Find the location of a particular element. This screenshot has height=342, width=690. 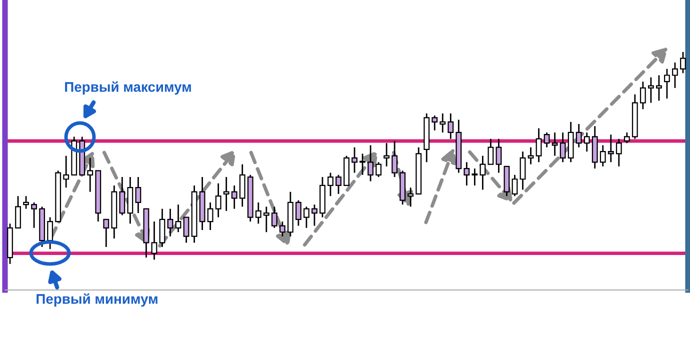

text: Первый минимум is located at coordinates (97, 300).